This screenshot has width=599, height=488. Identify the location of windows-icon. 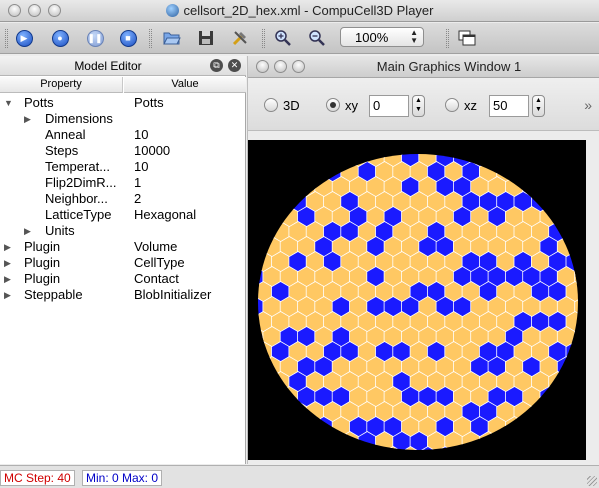
(467, 38).